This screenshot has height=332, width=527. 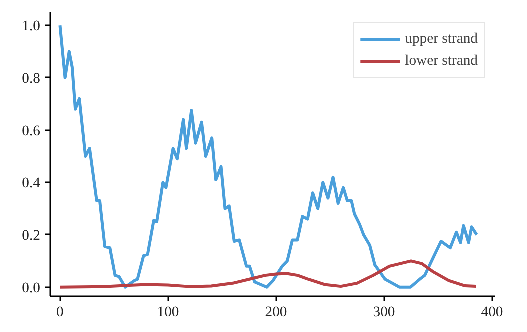 What do you see at coordinates (268, 274) in the screenshot?
I see `line-series` at bounding box center [268, 274].